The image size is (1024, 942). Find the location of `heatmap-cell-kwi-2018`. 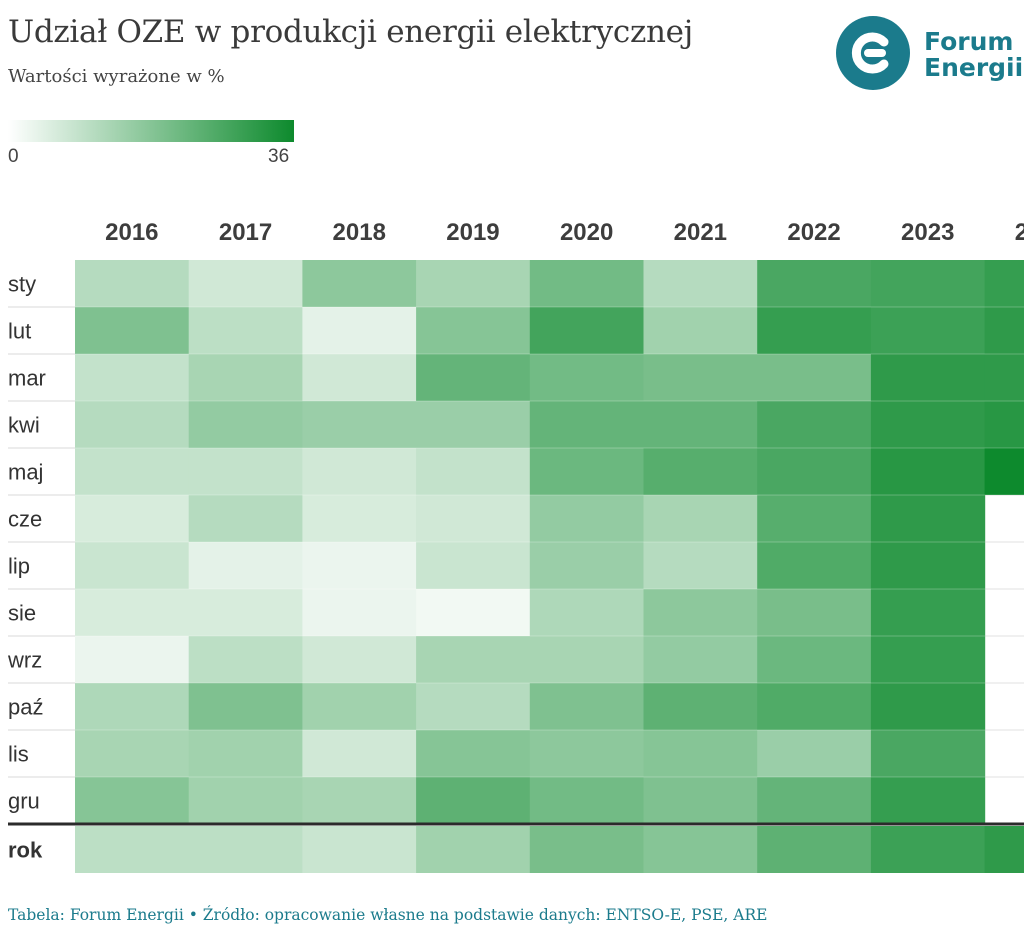

heatmap-cell-kwi-2018 is located at coordinates (359, 424).